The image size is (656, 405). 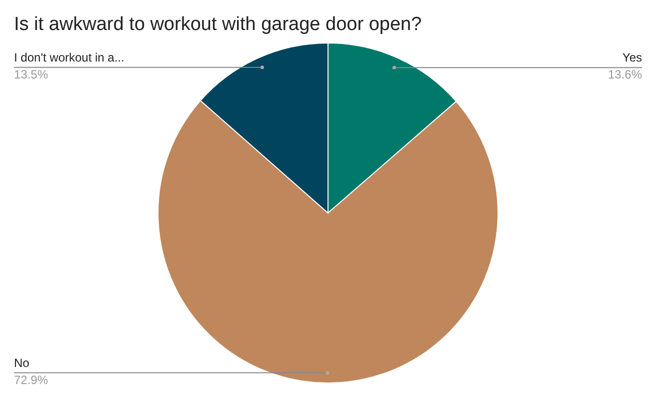 I want to click on data-label: 13.6%, so click(x=625, y=75).